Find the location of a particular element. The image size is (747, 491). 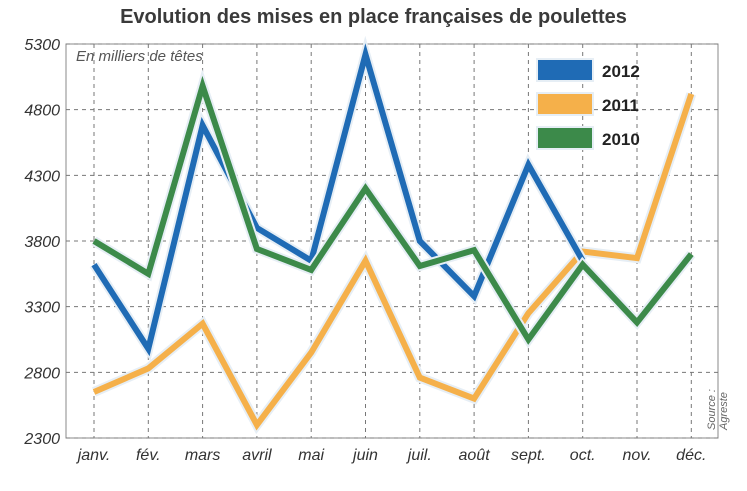

y-tick-label: 4800 is located at coordinates (42, 111).